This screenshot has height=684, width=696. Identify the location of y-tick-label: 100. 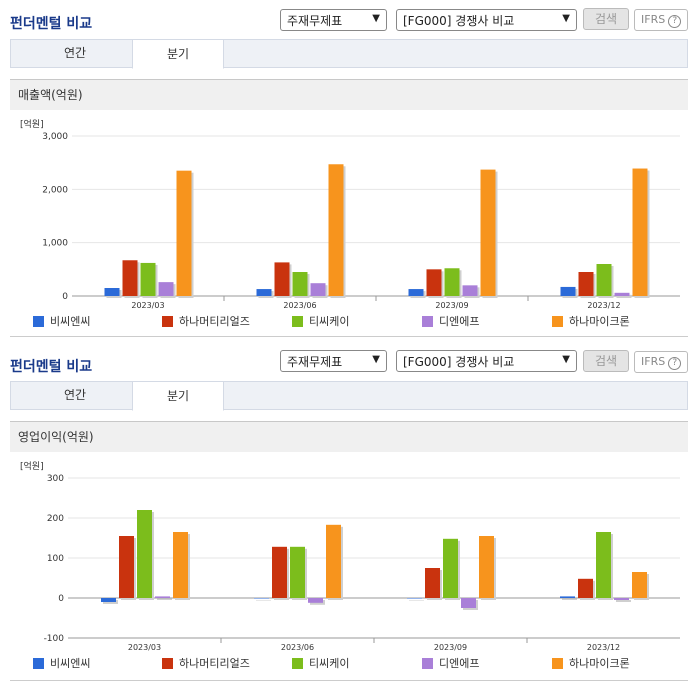
(55, 559).